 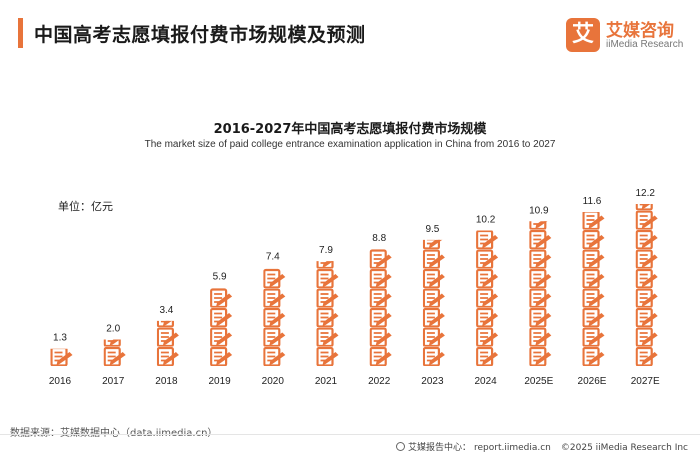 I want to click on value-label: 10.9, so click(x=539, y=210).